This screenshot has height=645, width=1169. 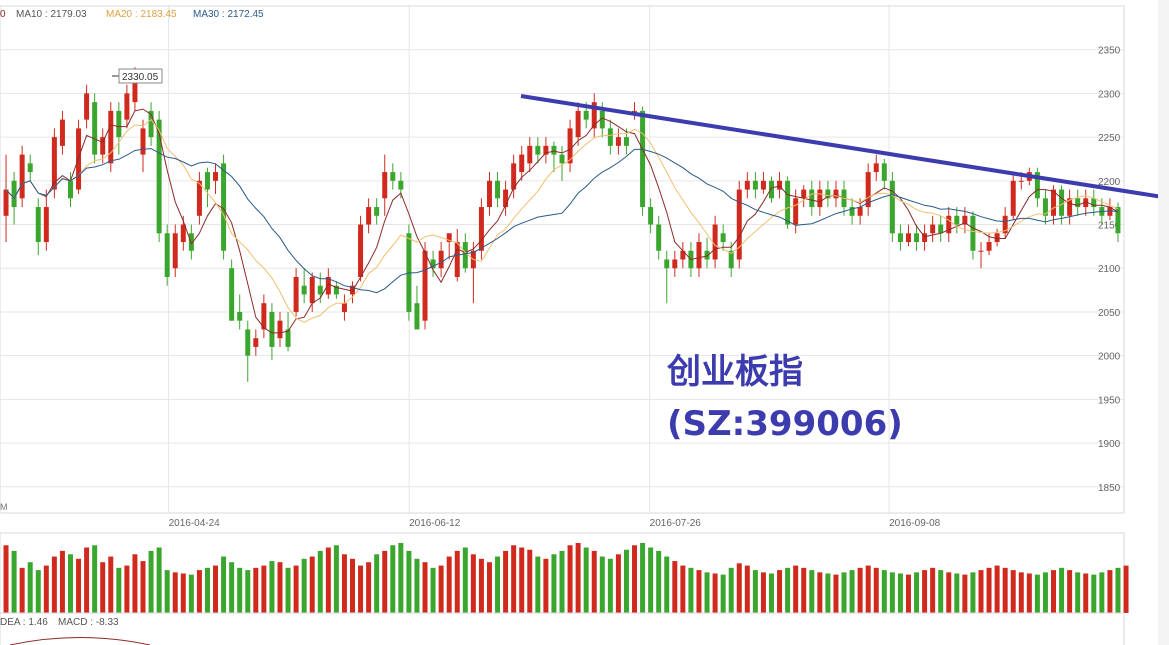 What do you see at coordinates (228, 14) in the screenshot?
I see `legend-ma30: MA30 : 2172.45` at bounding box center [228, 14].